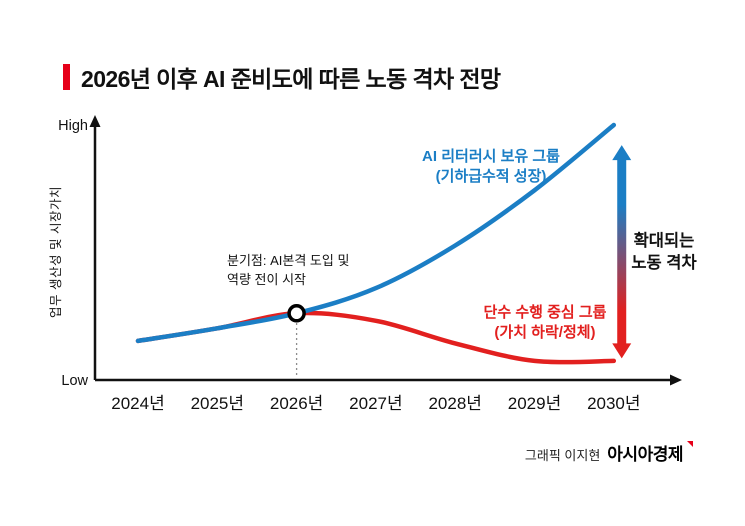 The height and width of the screenshot is (526, 745). What do you see at coordinates (544, 332) in the screenshot?
I see `routine-task-label-line2: (가치 하락/정체)` at bounding box center [544, 332].